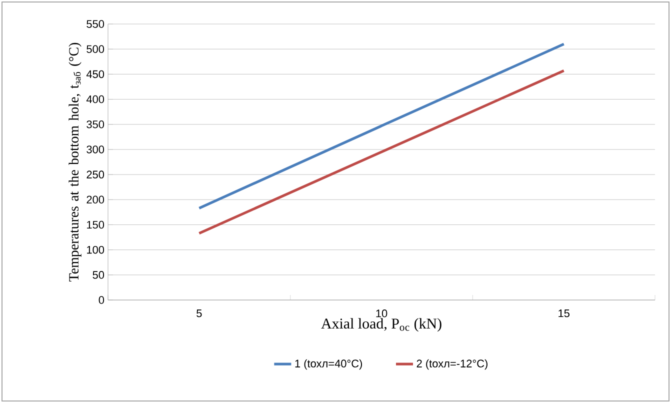  What do you see at coordinates (98, 275) in the screenshot?
I see `y-tick-label: 50` at bounding box center [98, 275].